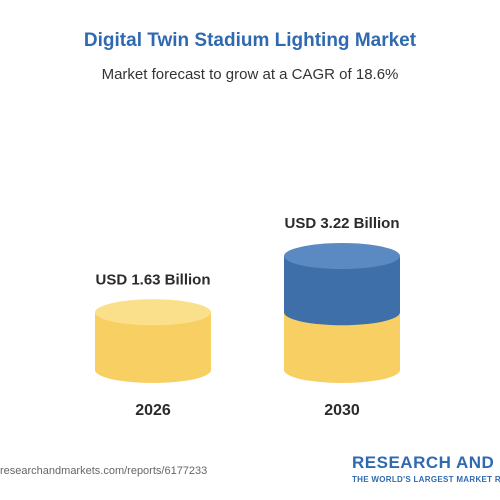 This screenshot has width=500, height=500. I want to click on bar-1-top, so click(153, 312).